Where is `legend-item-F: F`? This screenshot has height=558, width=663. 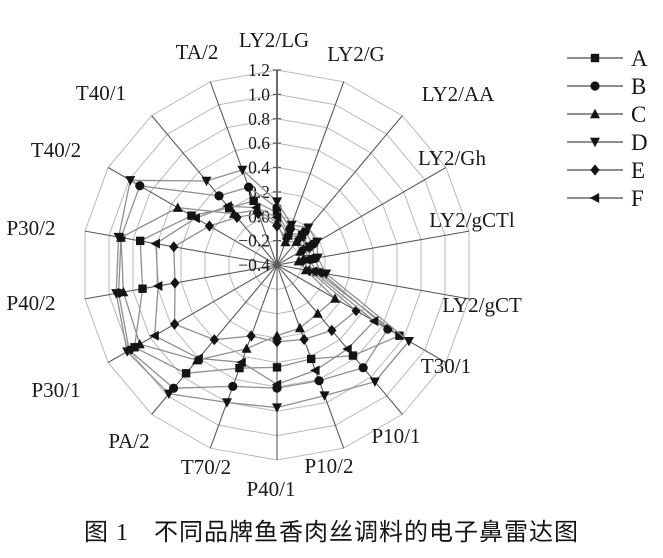
legend-item-F: F is located at coordinates (614, 198).